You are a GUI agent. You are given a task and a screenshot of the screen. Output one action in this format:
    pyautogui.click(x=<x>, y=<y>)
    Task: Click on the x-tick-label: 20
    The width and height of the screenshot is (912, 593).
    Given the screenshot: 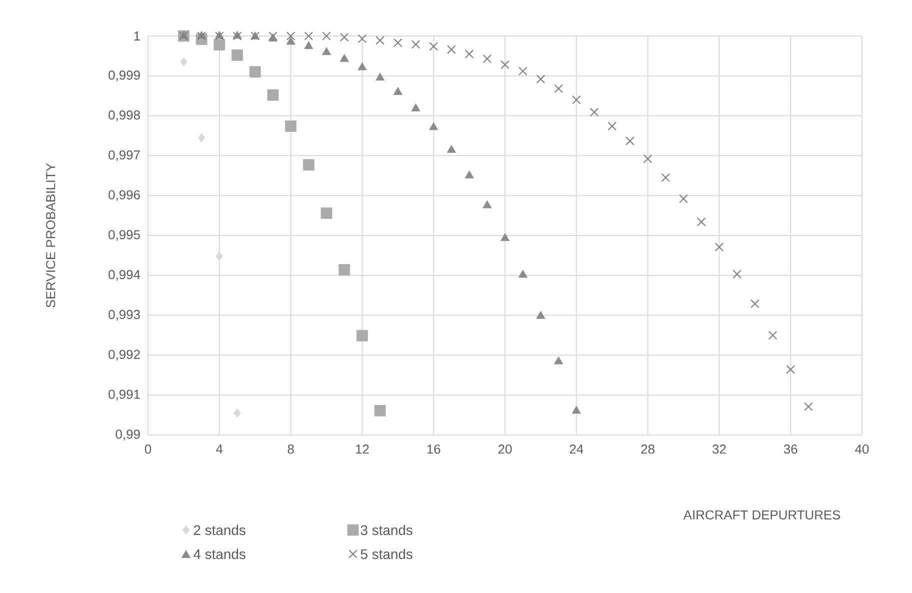 What is the action you would take?
    pyautogui.click(x=505, y=449)
    